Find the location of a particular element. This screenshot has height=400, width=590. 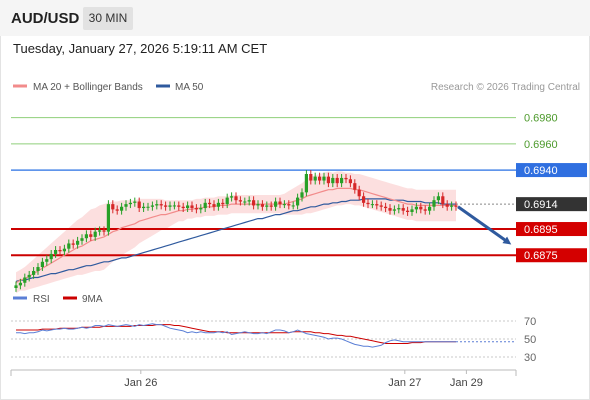

rsi-tick-label: 70 is located at coordinates (530, 322).